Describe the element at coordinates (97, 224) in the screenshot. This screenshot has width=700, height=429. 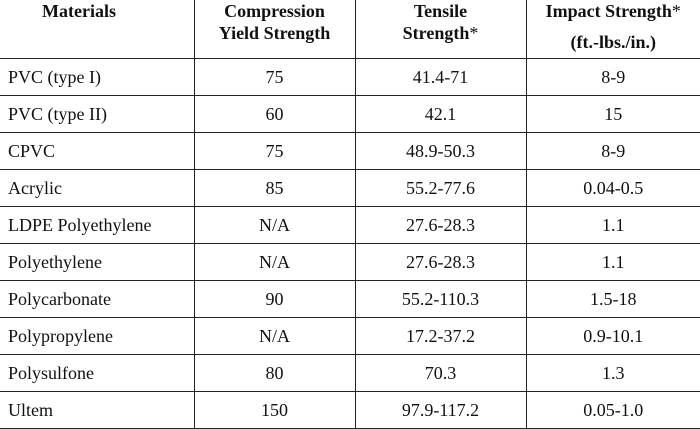
I see `cell-material: LDPE Polyethylene` at that location.